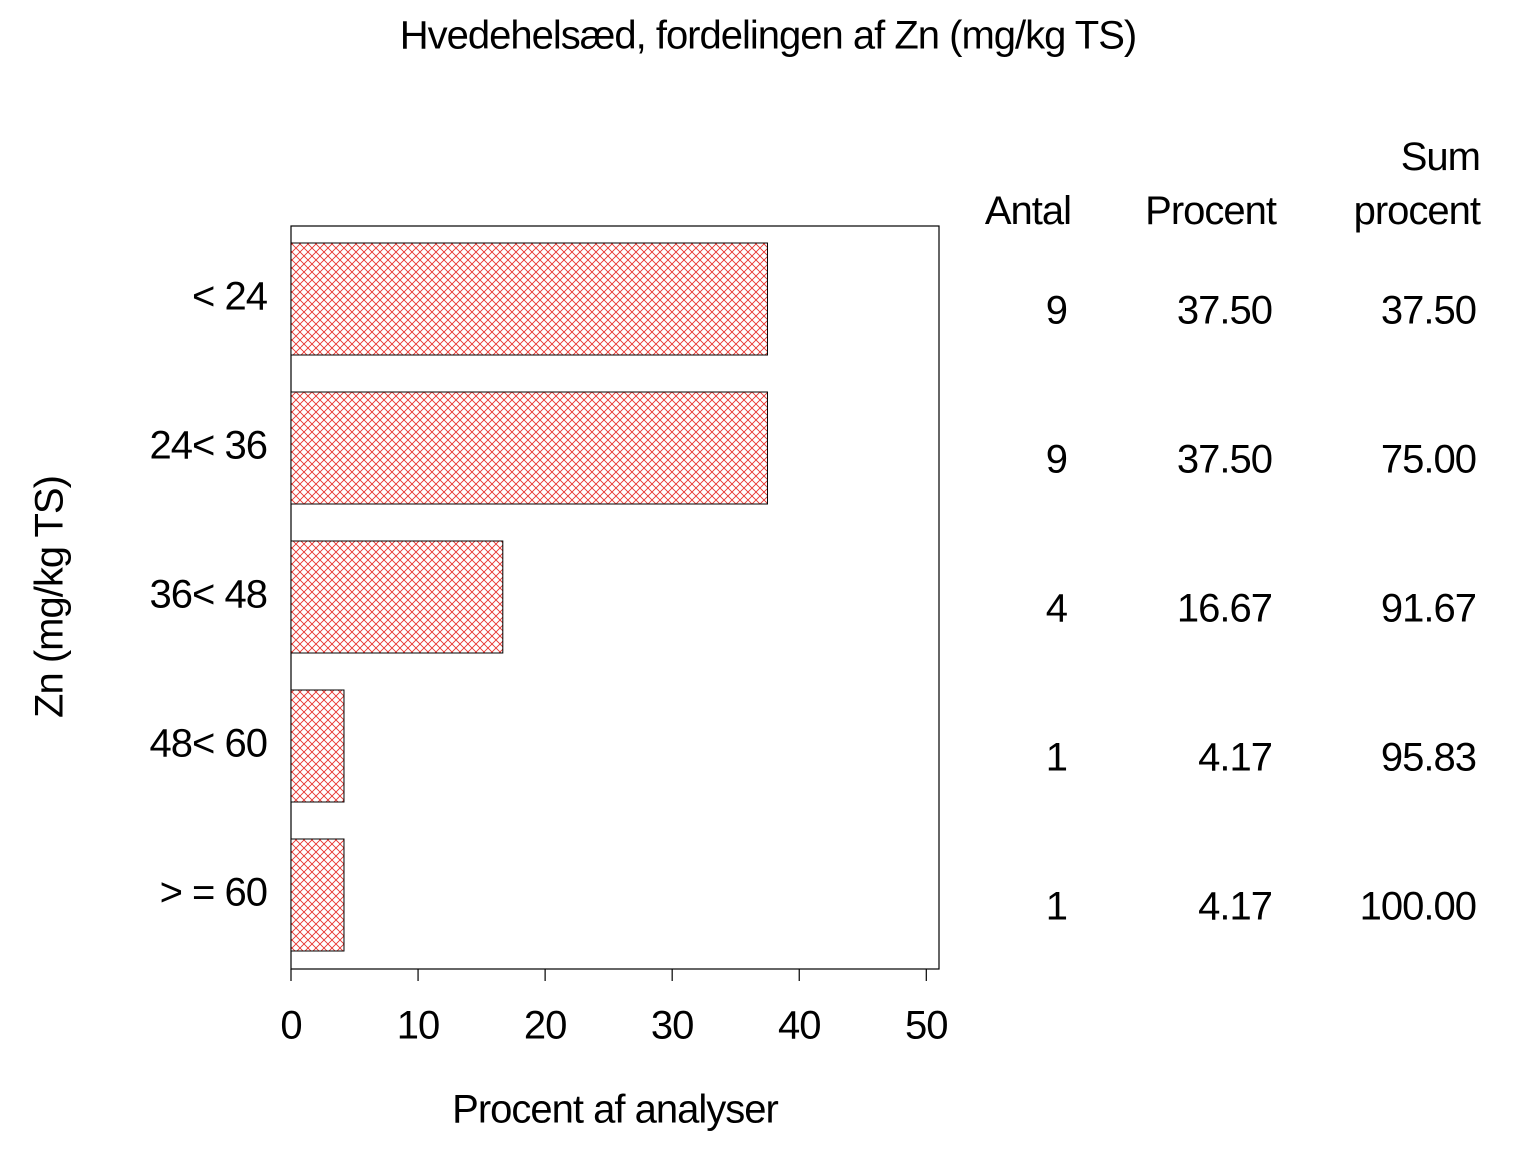  Describe the element at coordinates (1418, 907) in the screenshot. I see `table-cumulative: 100.00` at that location.